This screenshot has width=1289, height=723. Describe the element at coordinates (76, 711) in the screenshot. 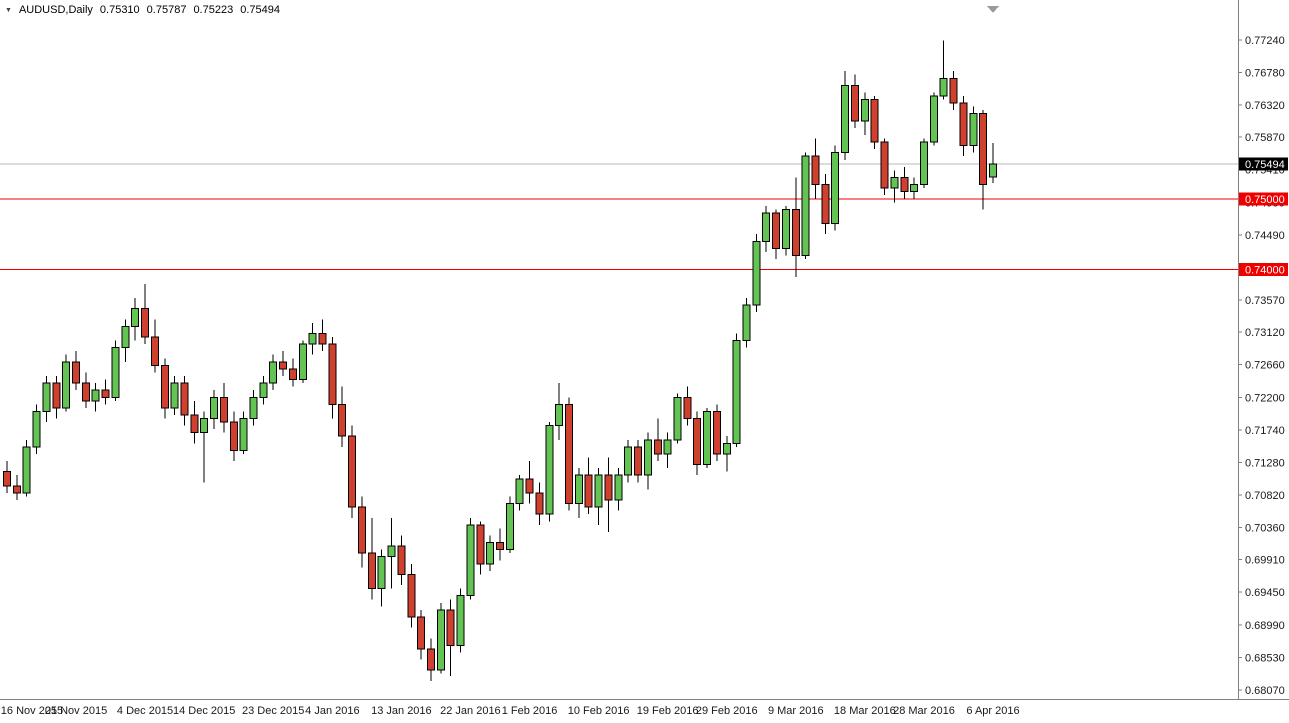

I see `date-tick-label: 25 Nov 2015` at that location.